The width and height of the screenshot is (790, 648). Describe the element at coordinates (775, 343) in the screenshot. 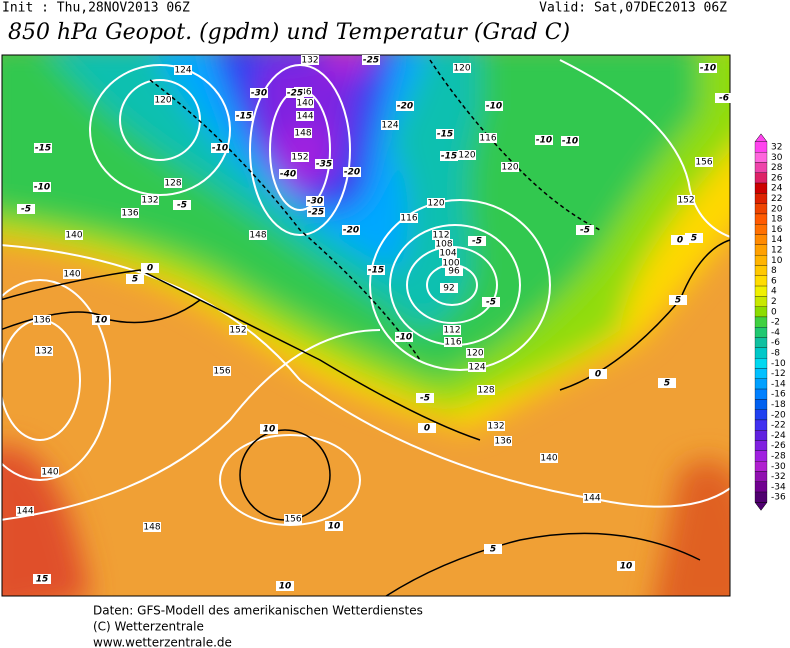

I see `colorbar-label: -6` at that location.